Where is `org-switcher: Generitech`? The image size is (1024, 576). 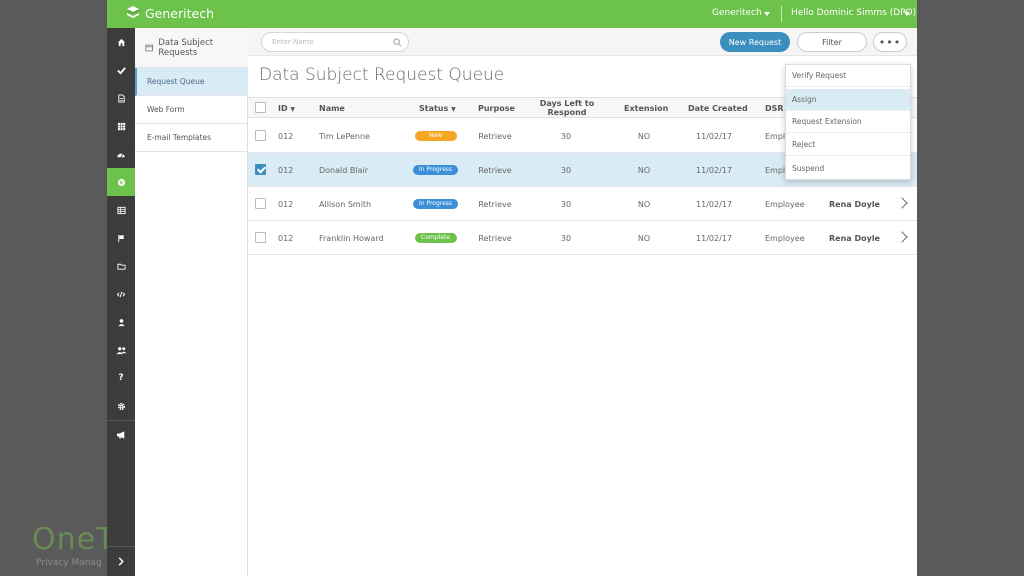
org-switcher: Generitech is located at coordinates (737, 13).